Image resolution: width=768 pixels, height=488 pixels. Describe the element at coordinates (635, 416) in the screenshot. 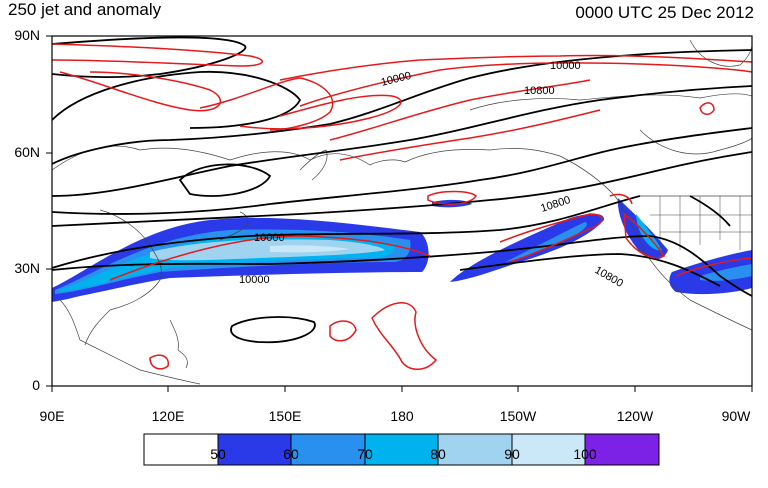

I see `x-tick-label: 120W` at that location.